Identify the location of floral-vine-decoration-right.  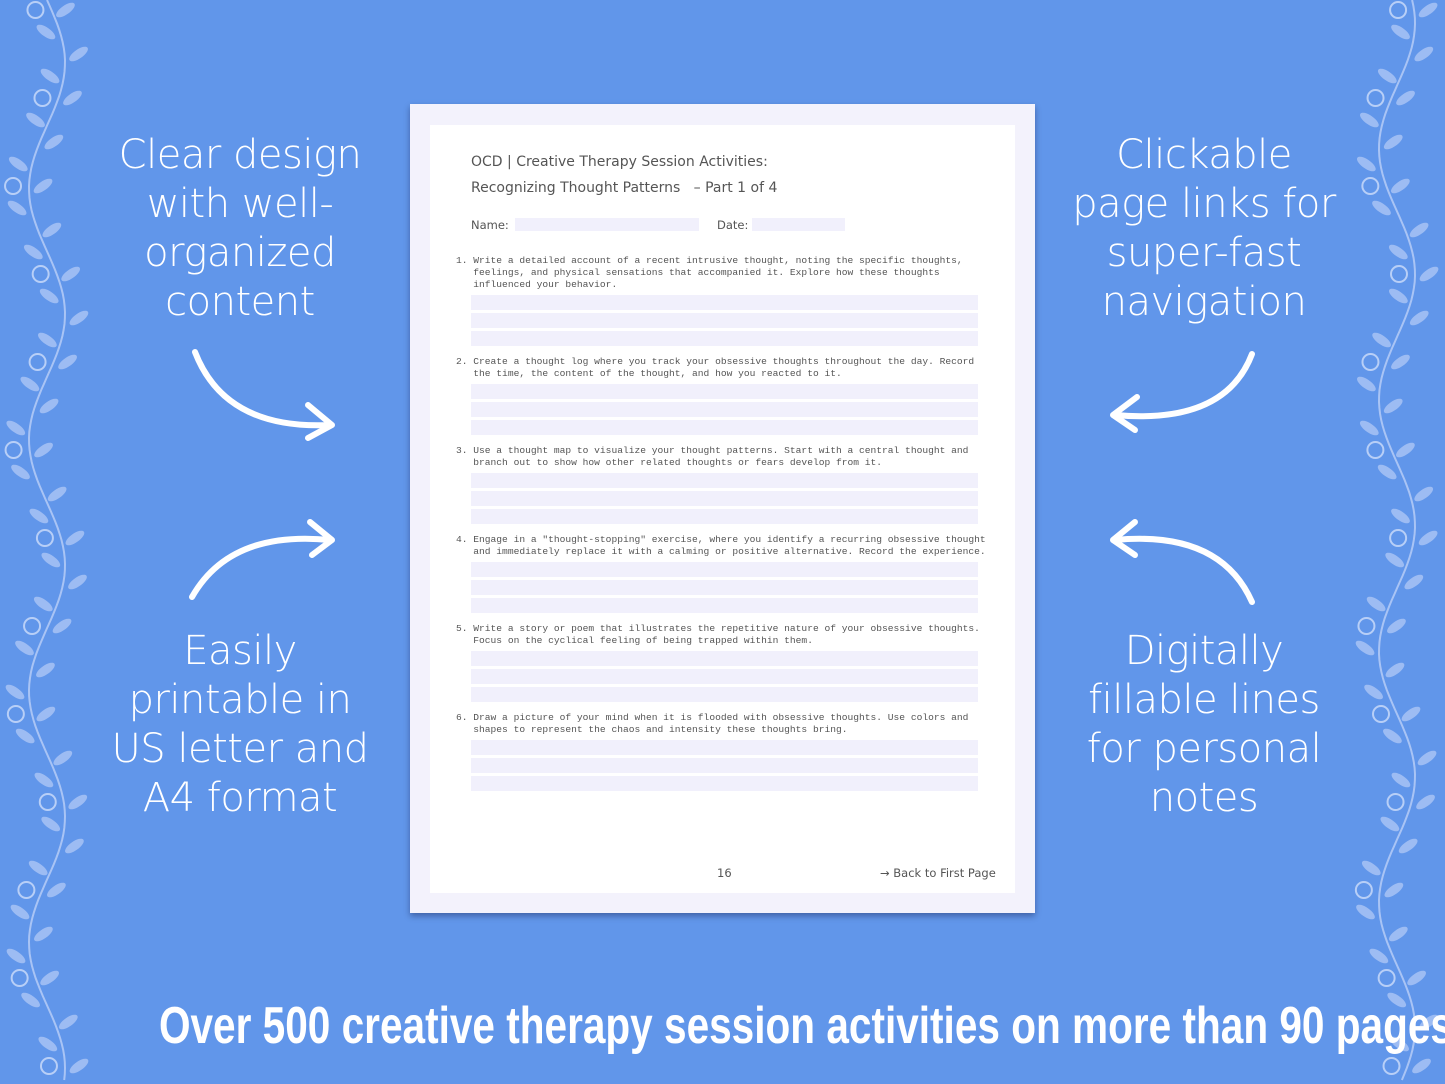
(1396, 540).